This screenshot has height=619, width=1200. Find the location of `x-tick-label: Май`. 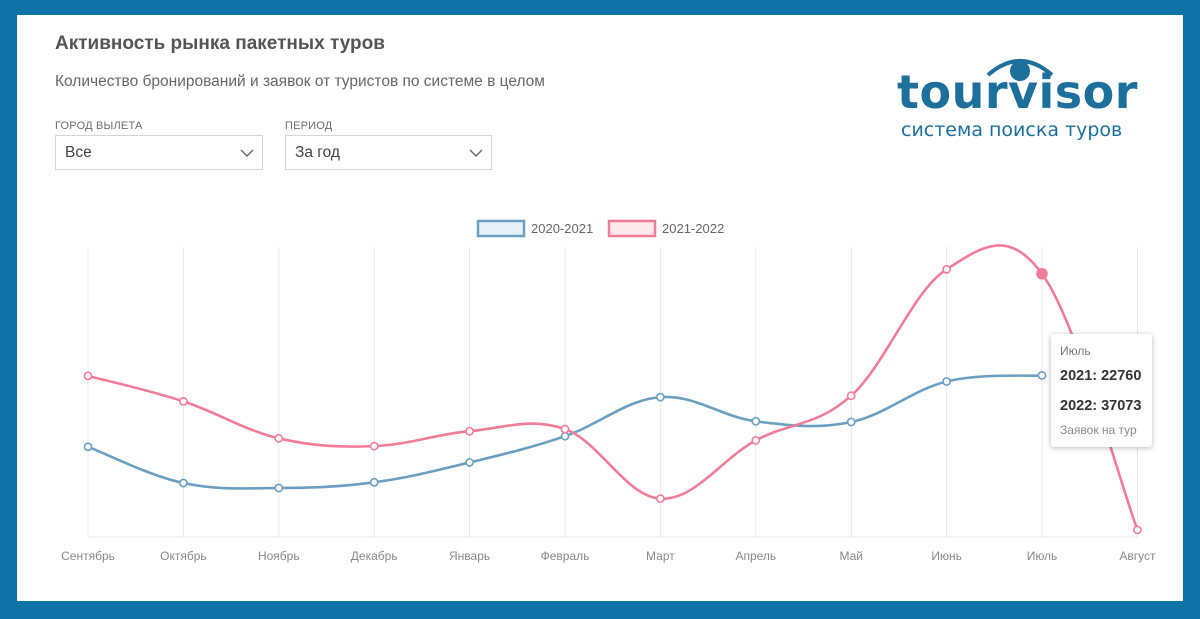

x-tick-label: Май is located at coordinates (851, 556).